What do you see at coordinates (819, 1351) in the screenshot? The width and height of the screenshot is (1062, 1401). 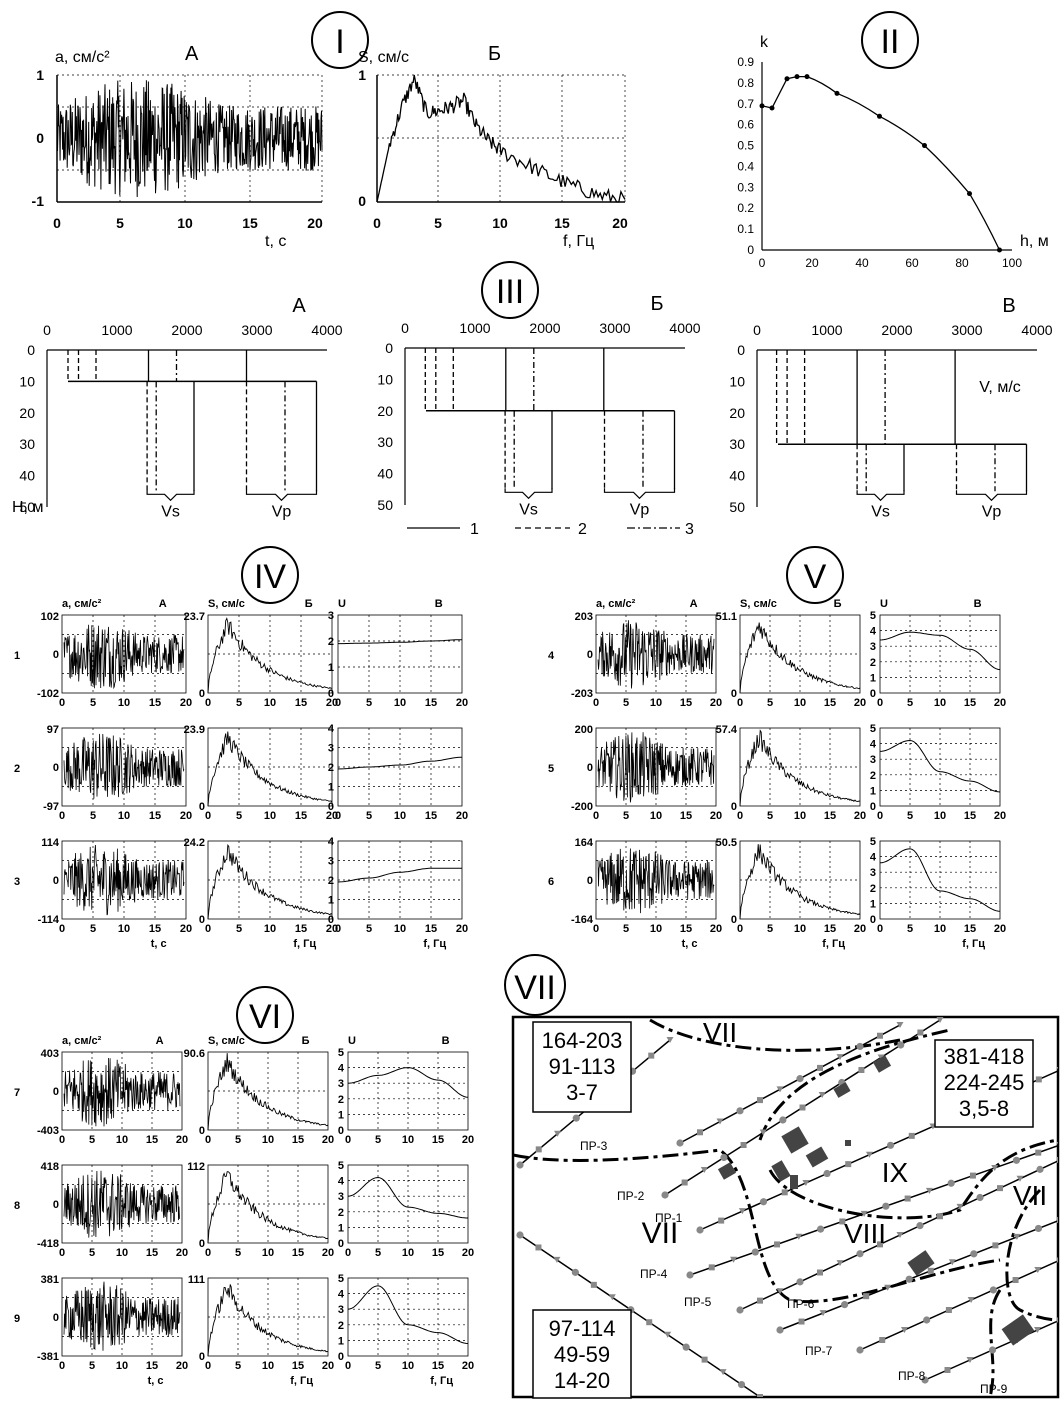 I see `svg-text: ПР-7` at bounding box center [819, 1351].